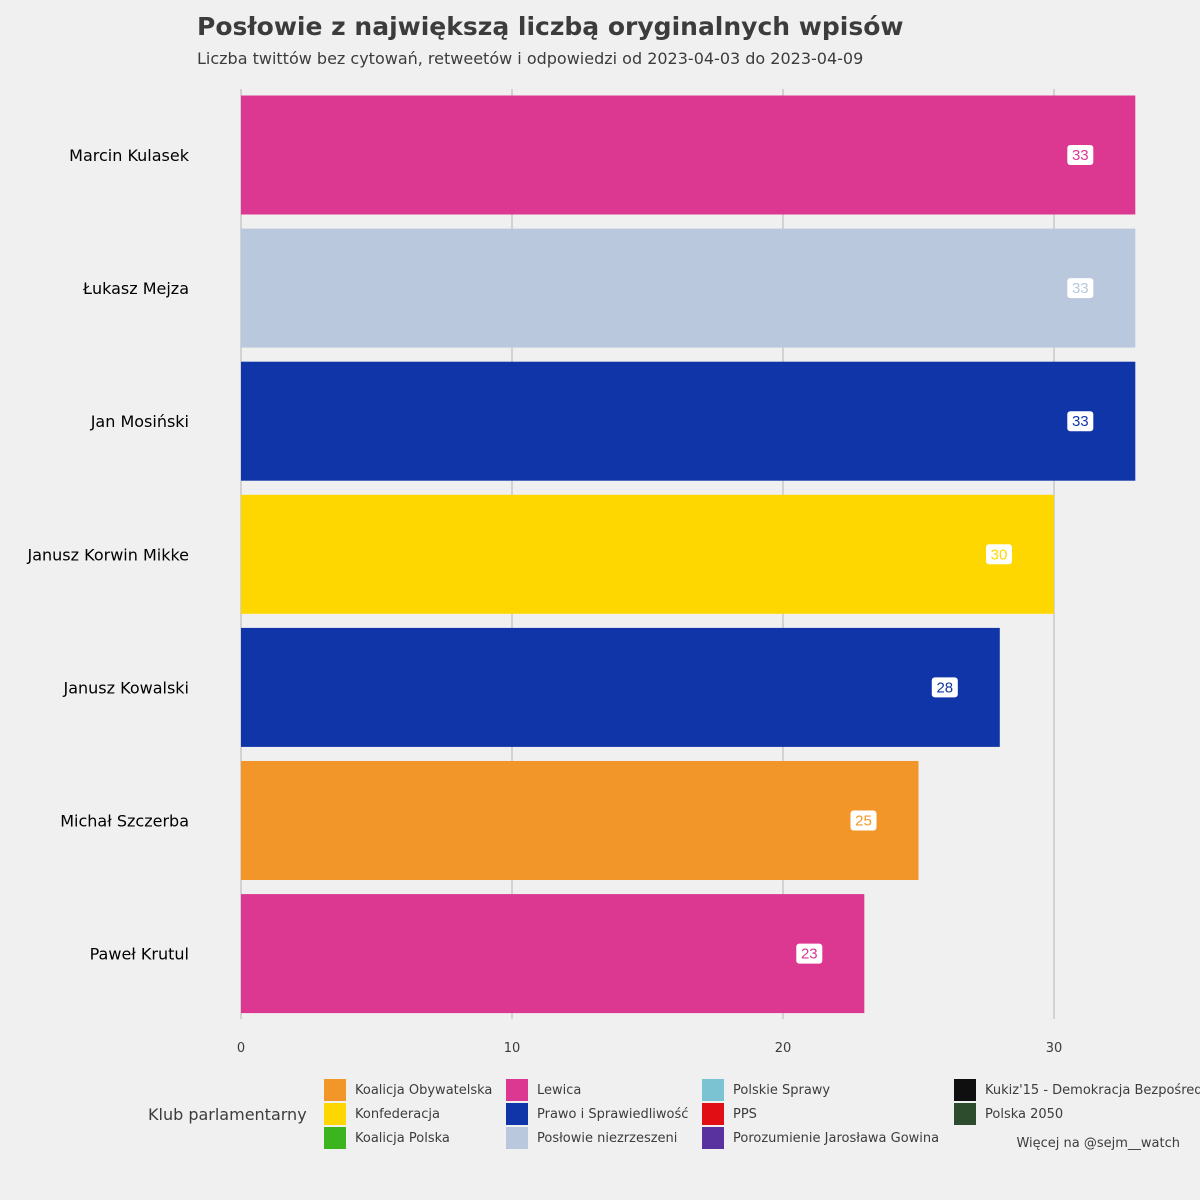 The image size is (1200, 1200). What do you see at coordinates (126, 687) in the screenshot?
I see `category-label: Janusz Kowalski` at bounding box center [126, 687].